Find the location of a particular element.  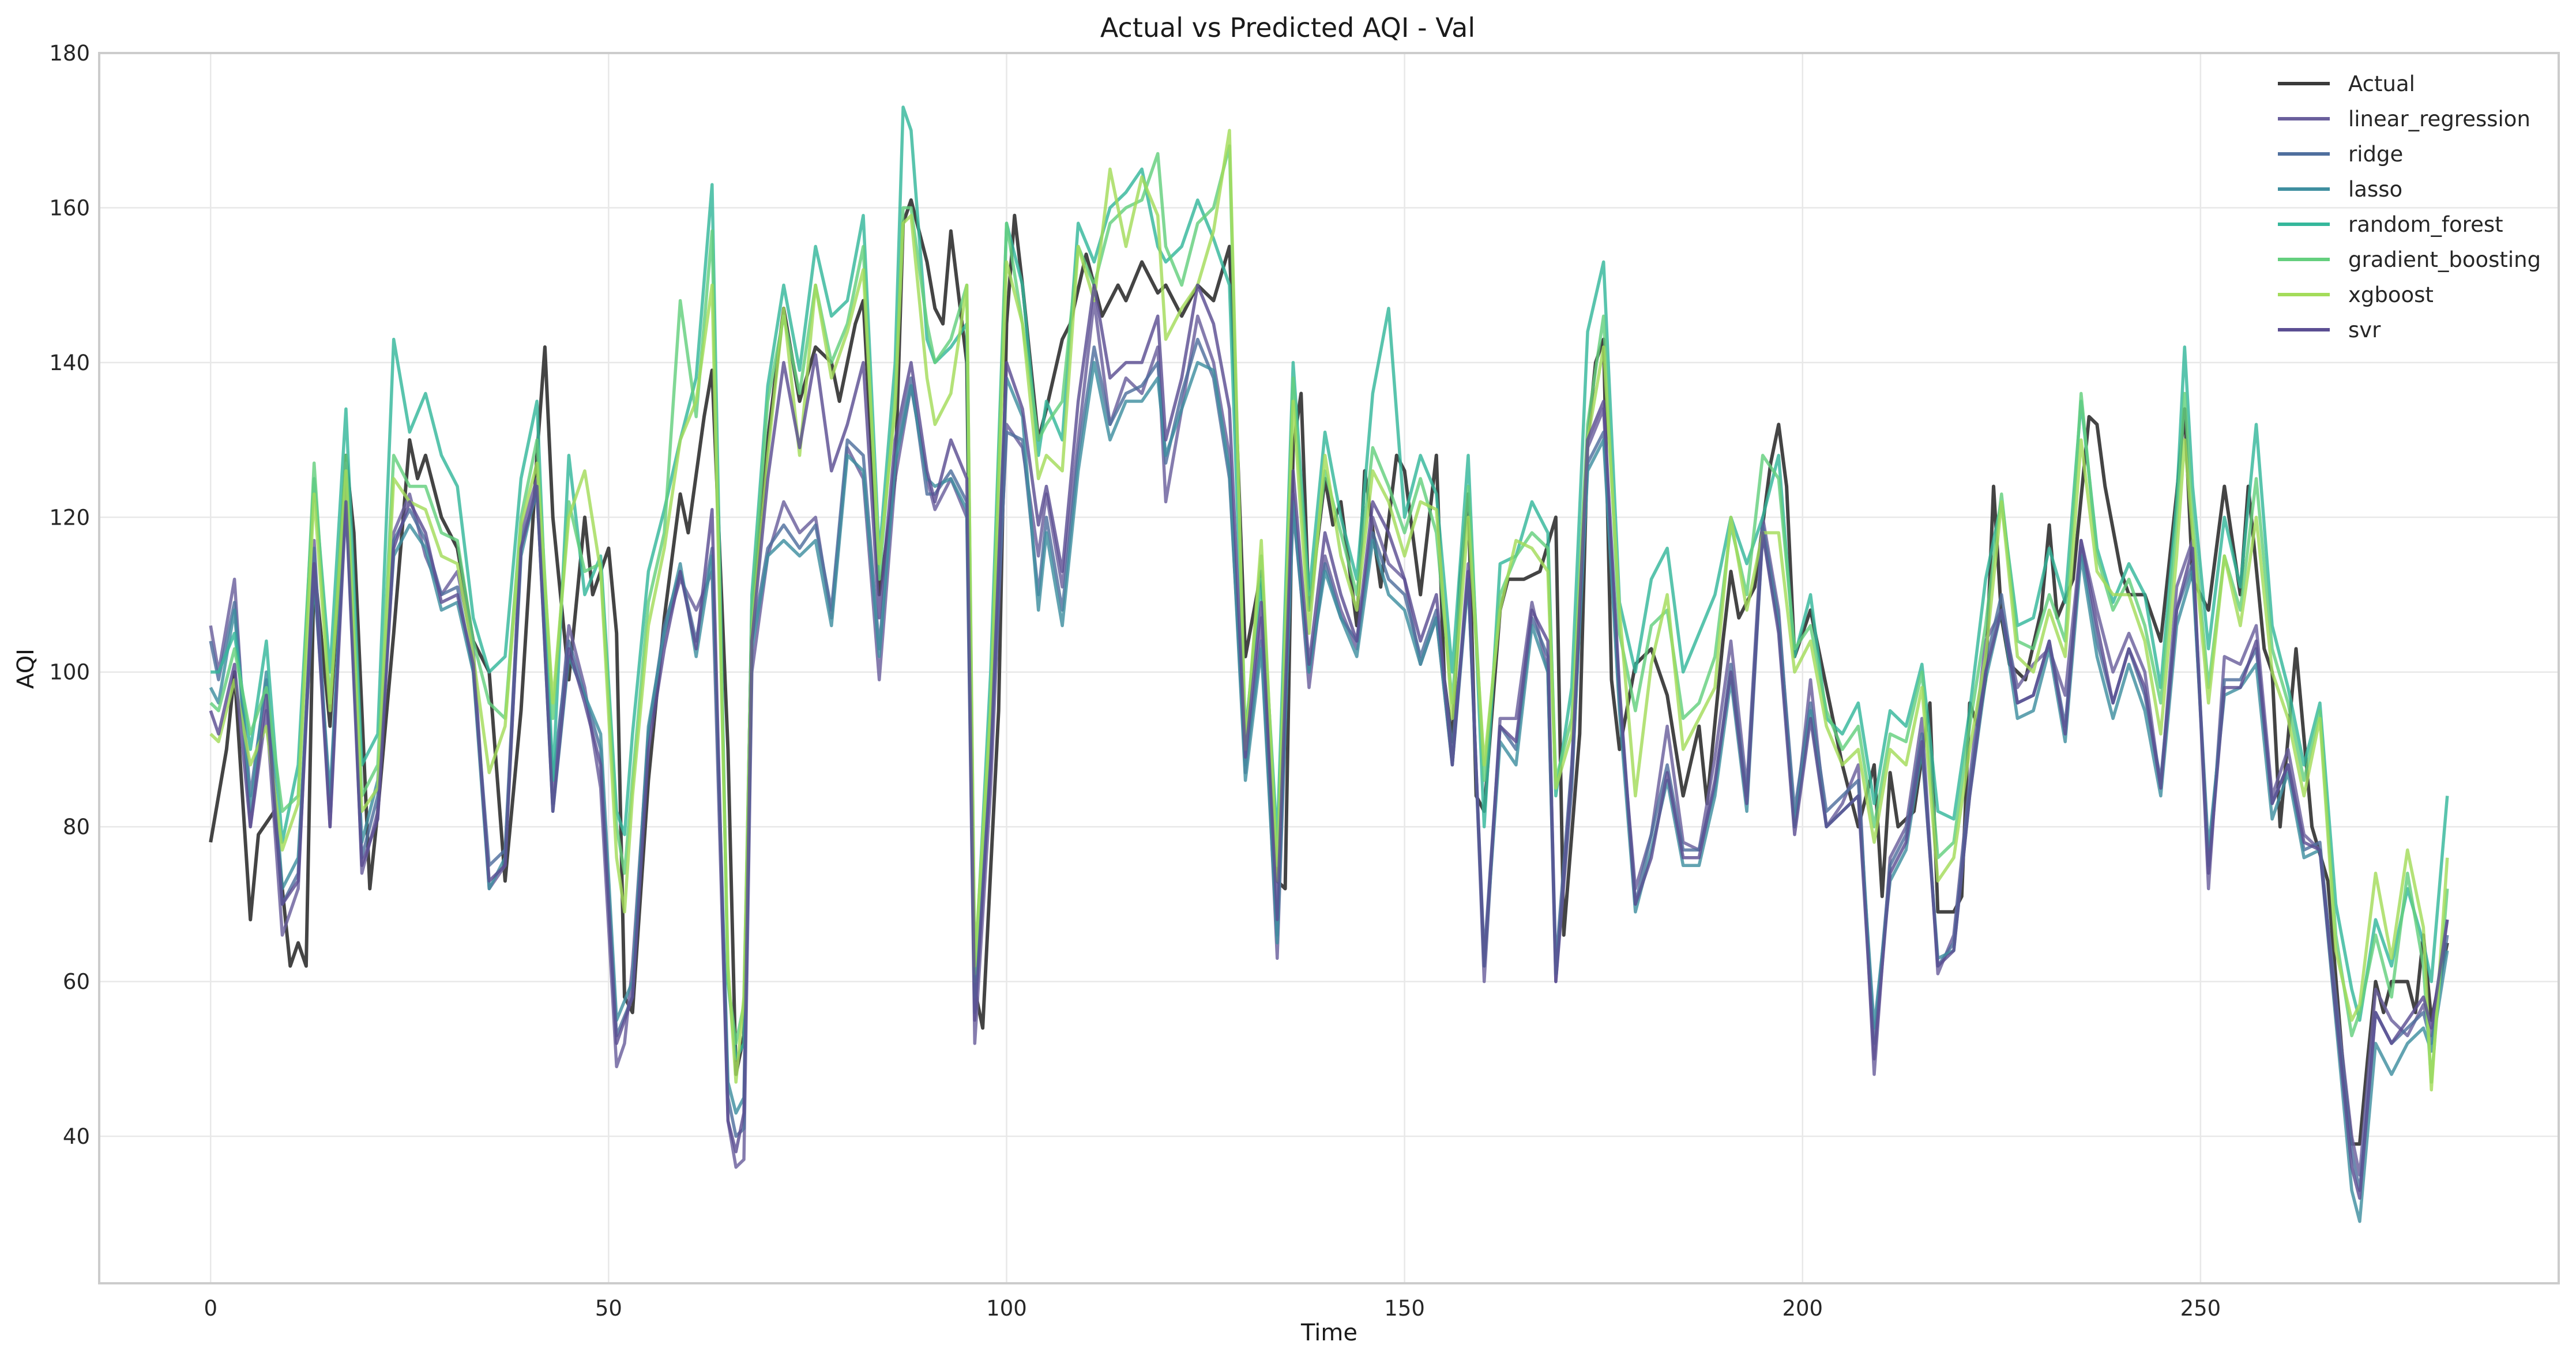

legend-label: ridge is located at coordinates (2375, 154).